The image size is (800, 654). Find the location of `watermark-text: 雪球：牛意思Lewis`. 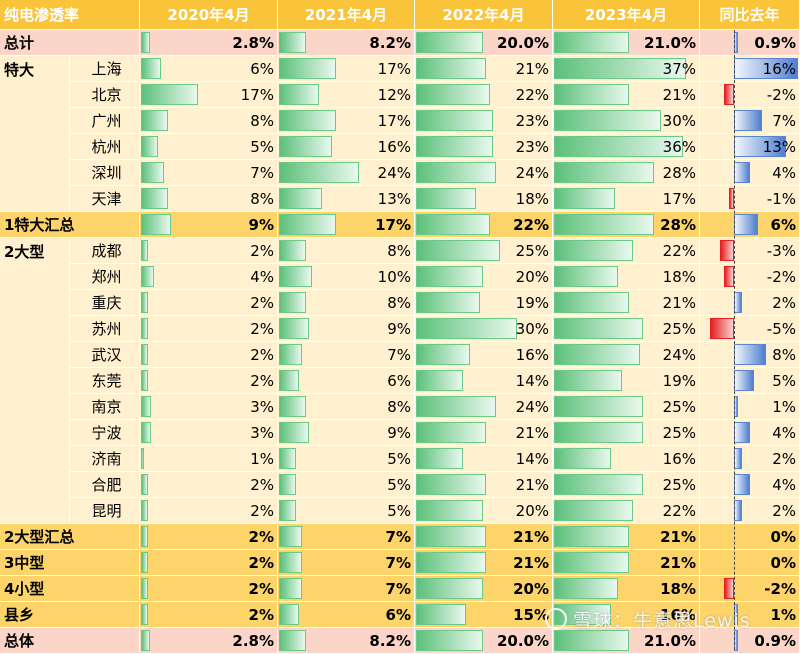

watermark-text: 雪球：牛意思Lewis is located at coordinates (662, 621).